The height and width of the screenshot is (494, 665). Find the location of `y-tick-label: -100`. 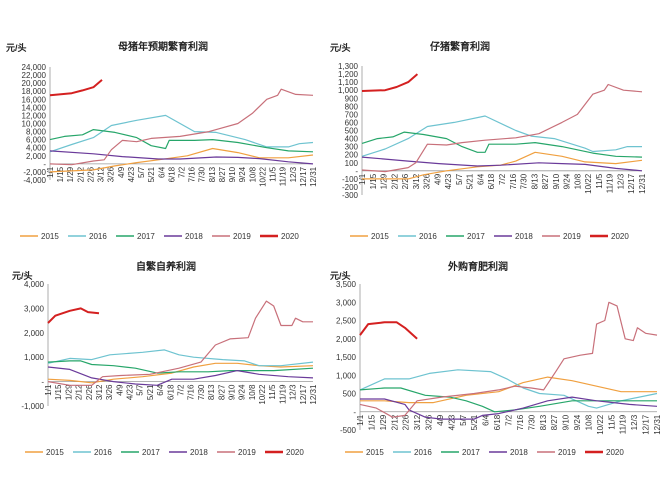

y-tick-label: -100 is located at coordinates (350, 179).